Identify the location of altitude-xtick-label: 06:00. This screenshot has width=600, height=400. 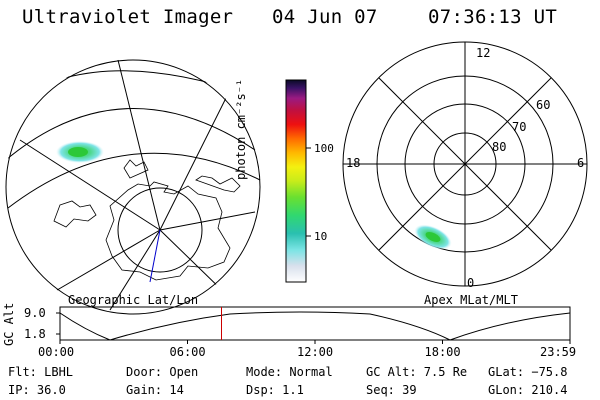
(187, 352).